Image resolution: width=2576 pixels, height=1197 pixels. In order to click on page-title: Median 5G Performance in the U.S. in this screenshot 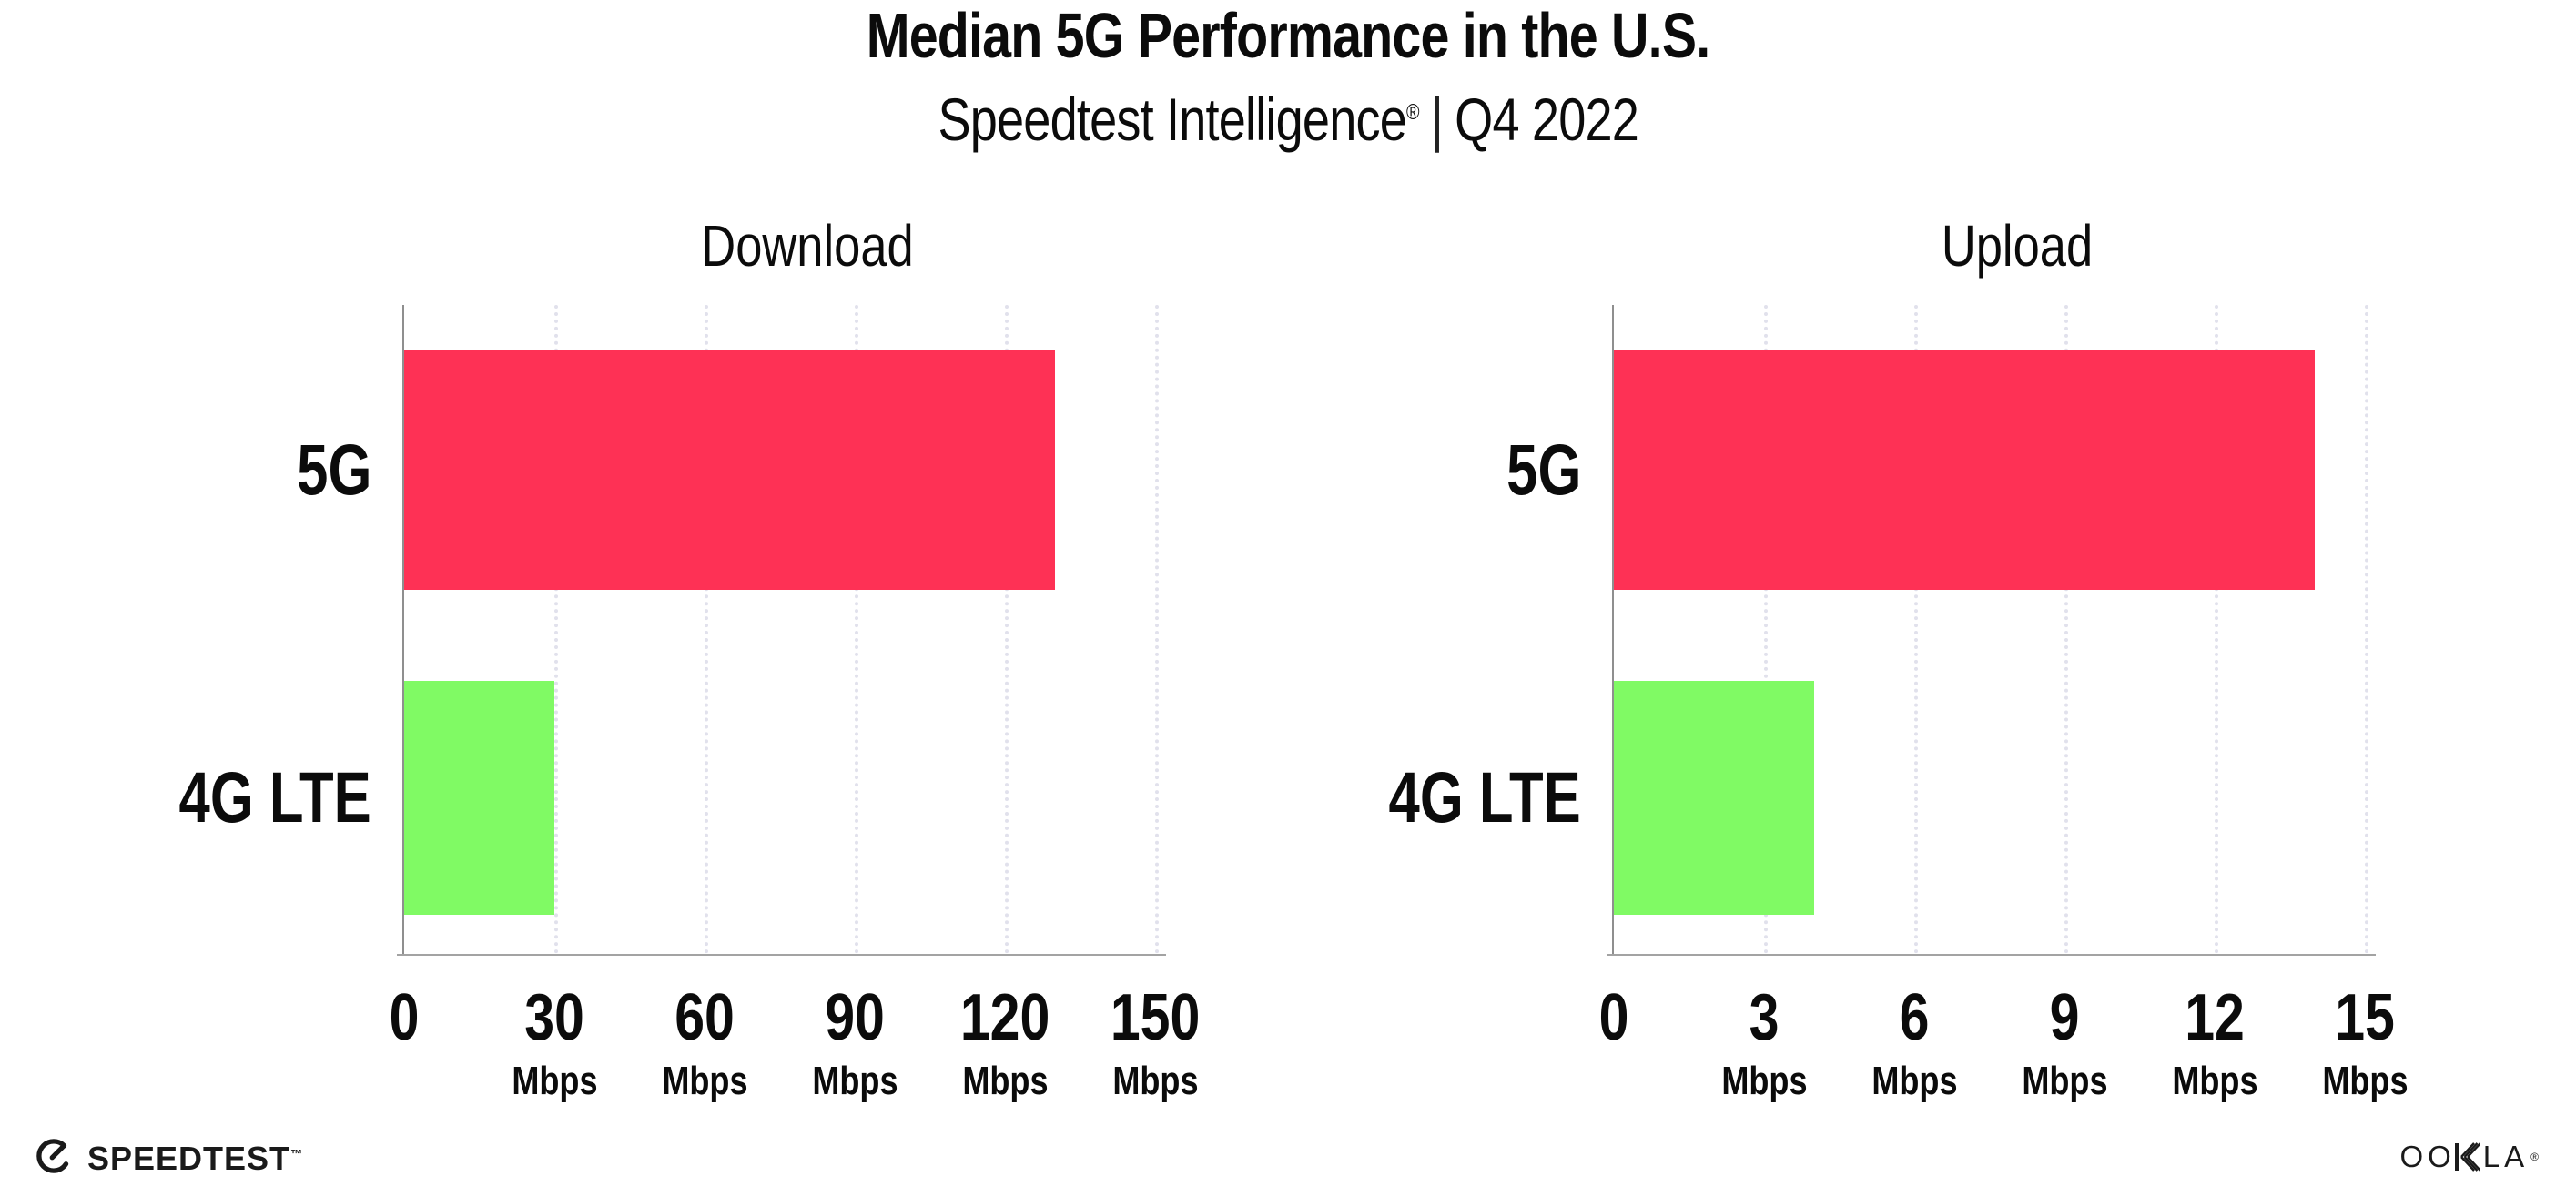, I will do `click(1288, 36)`.